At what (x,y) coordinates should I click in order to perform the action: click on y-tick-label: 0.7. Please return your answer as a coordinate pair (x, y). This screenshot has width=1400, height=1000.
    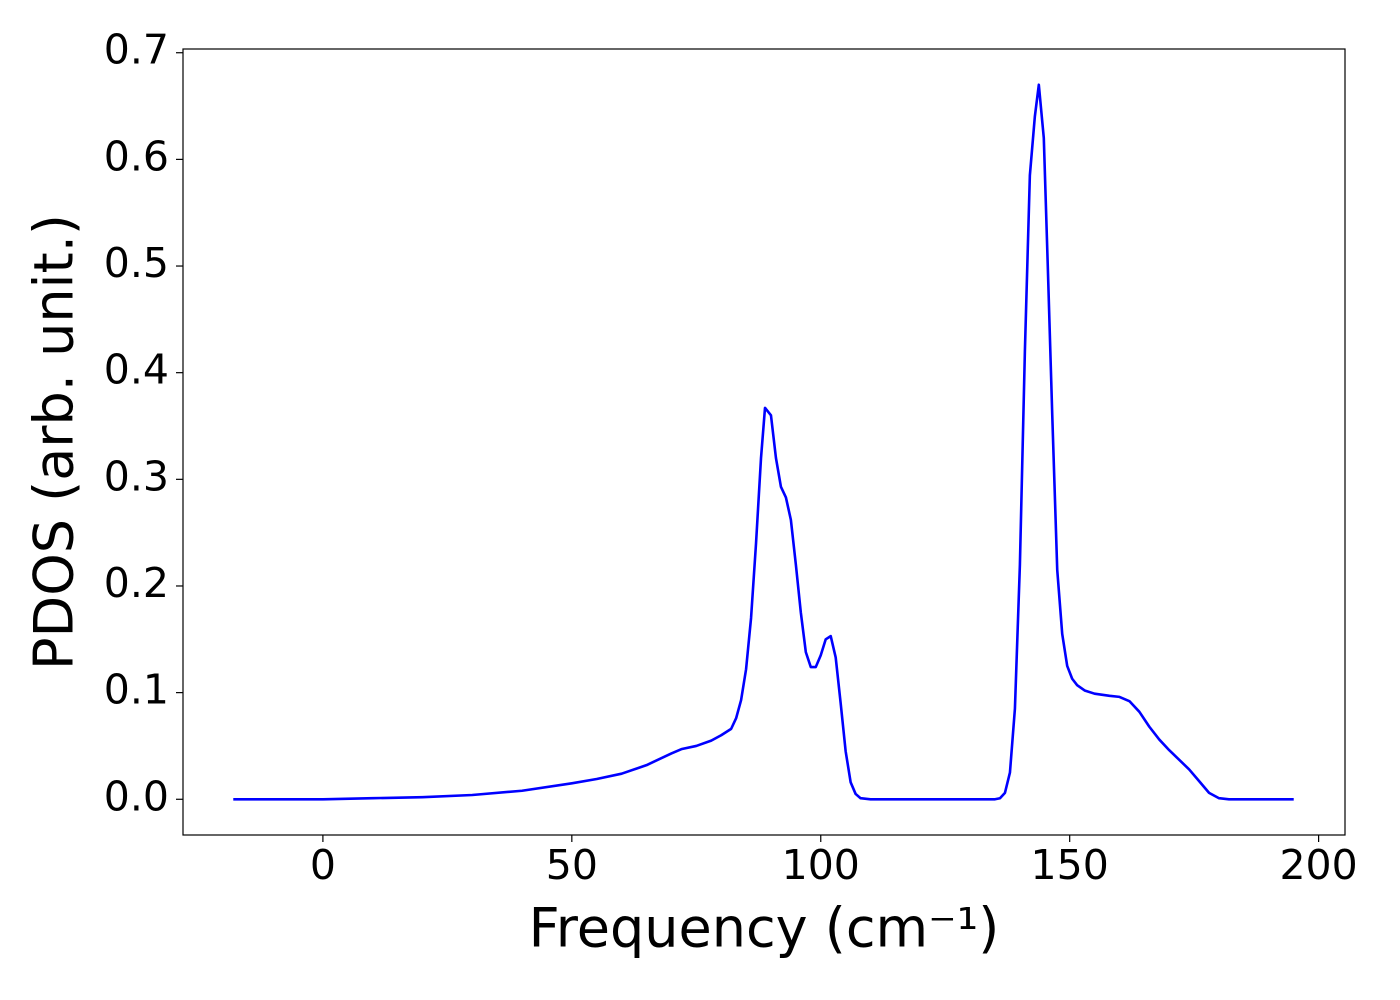
    Looking at the image, I should click on (136, 50).